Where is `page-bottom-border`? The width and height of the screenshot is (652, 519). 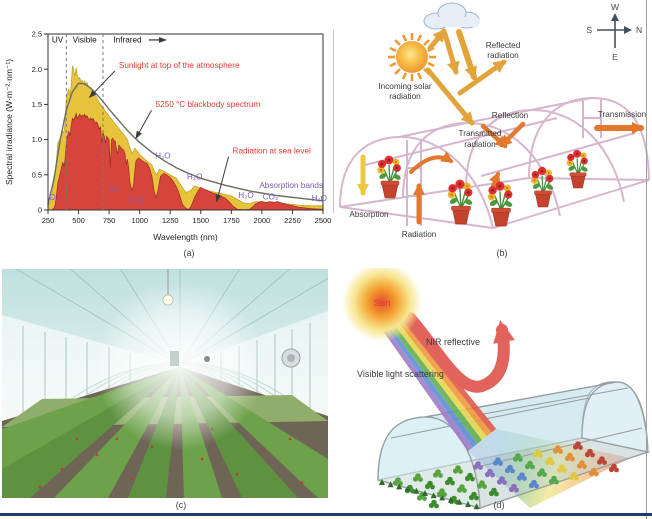 page-bottom-border is located at coordinates (326, 514).